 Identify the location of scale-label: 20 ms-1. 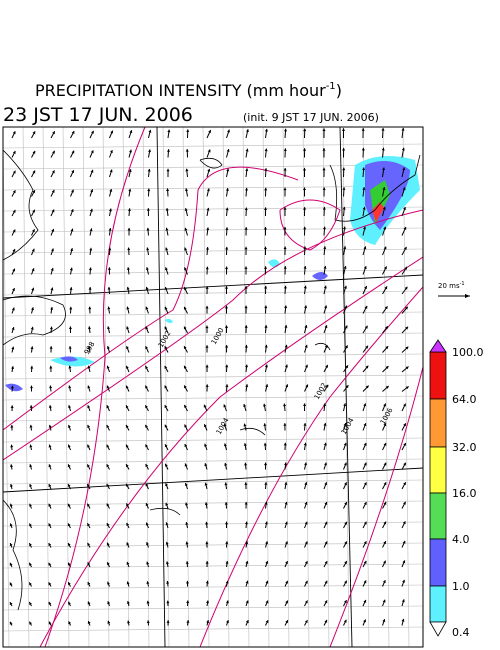
(451, 285).